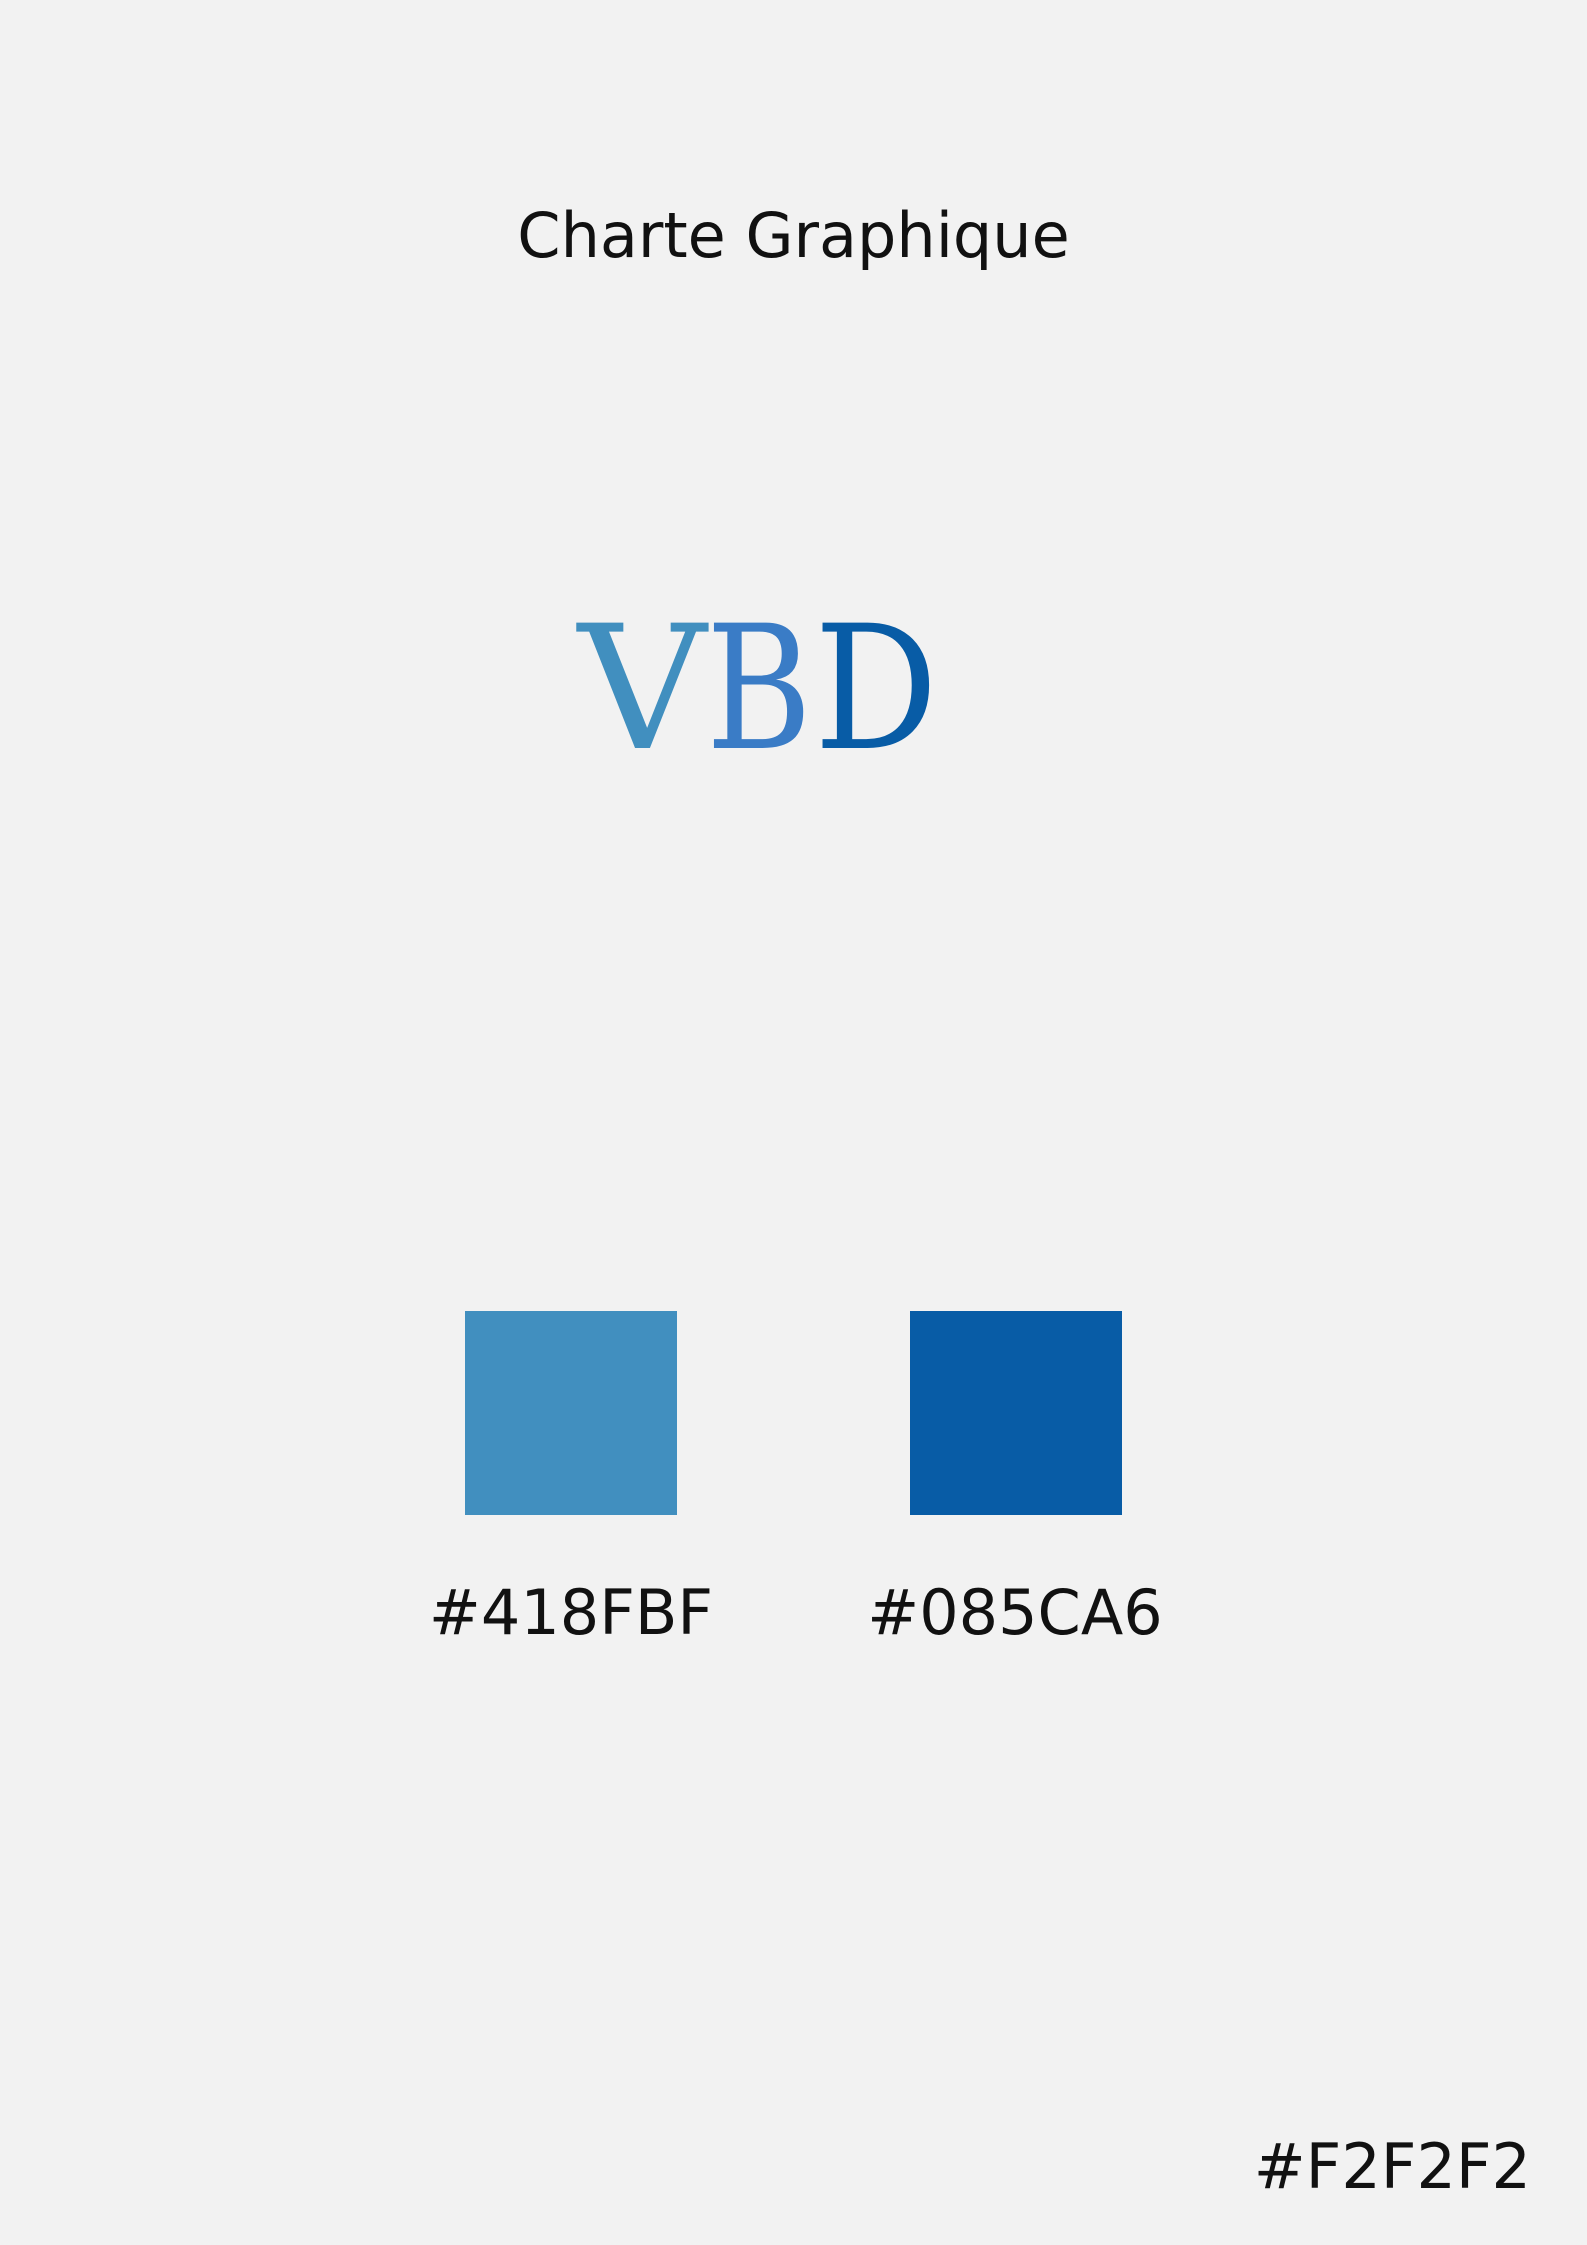 This screenshot has height=2245, width=1587. I want to click on logo-letter-d: D, so click(876, 684).